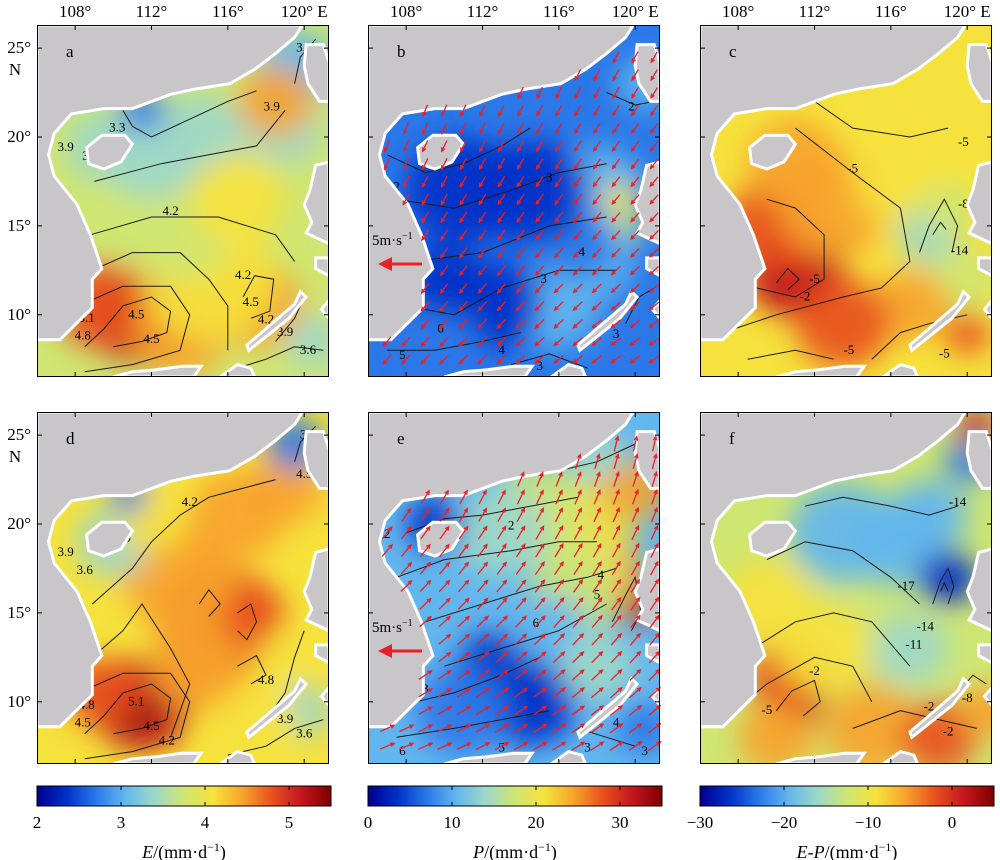 This screenshot has width=1000, height=860. What do you see at coordinates (70, 438) in the screenshot?
I see `panel-letter: d` at bounding box center [70, 438].